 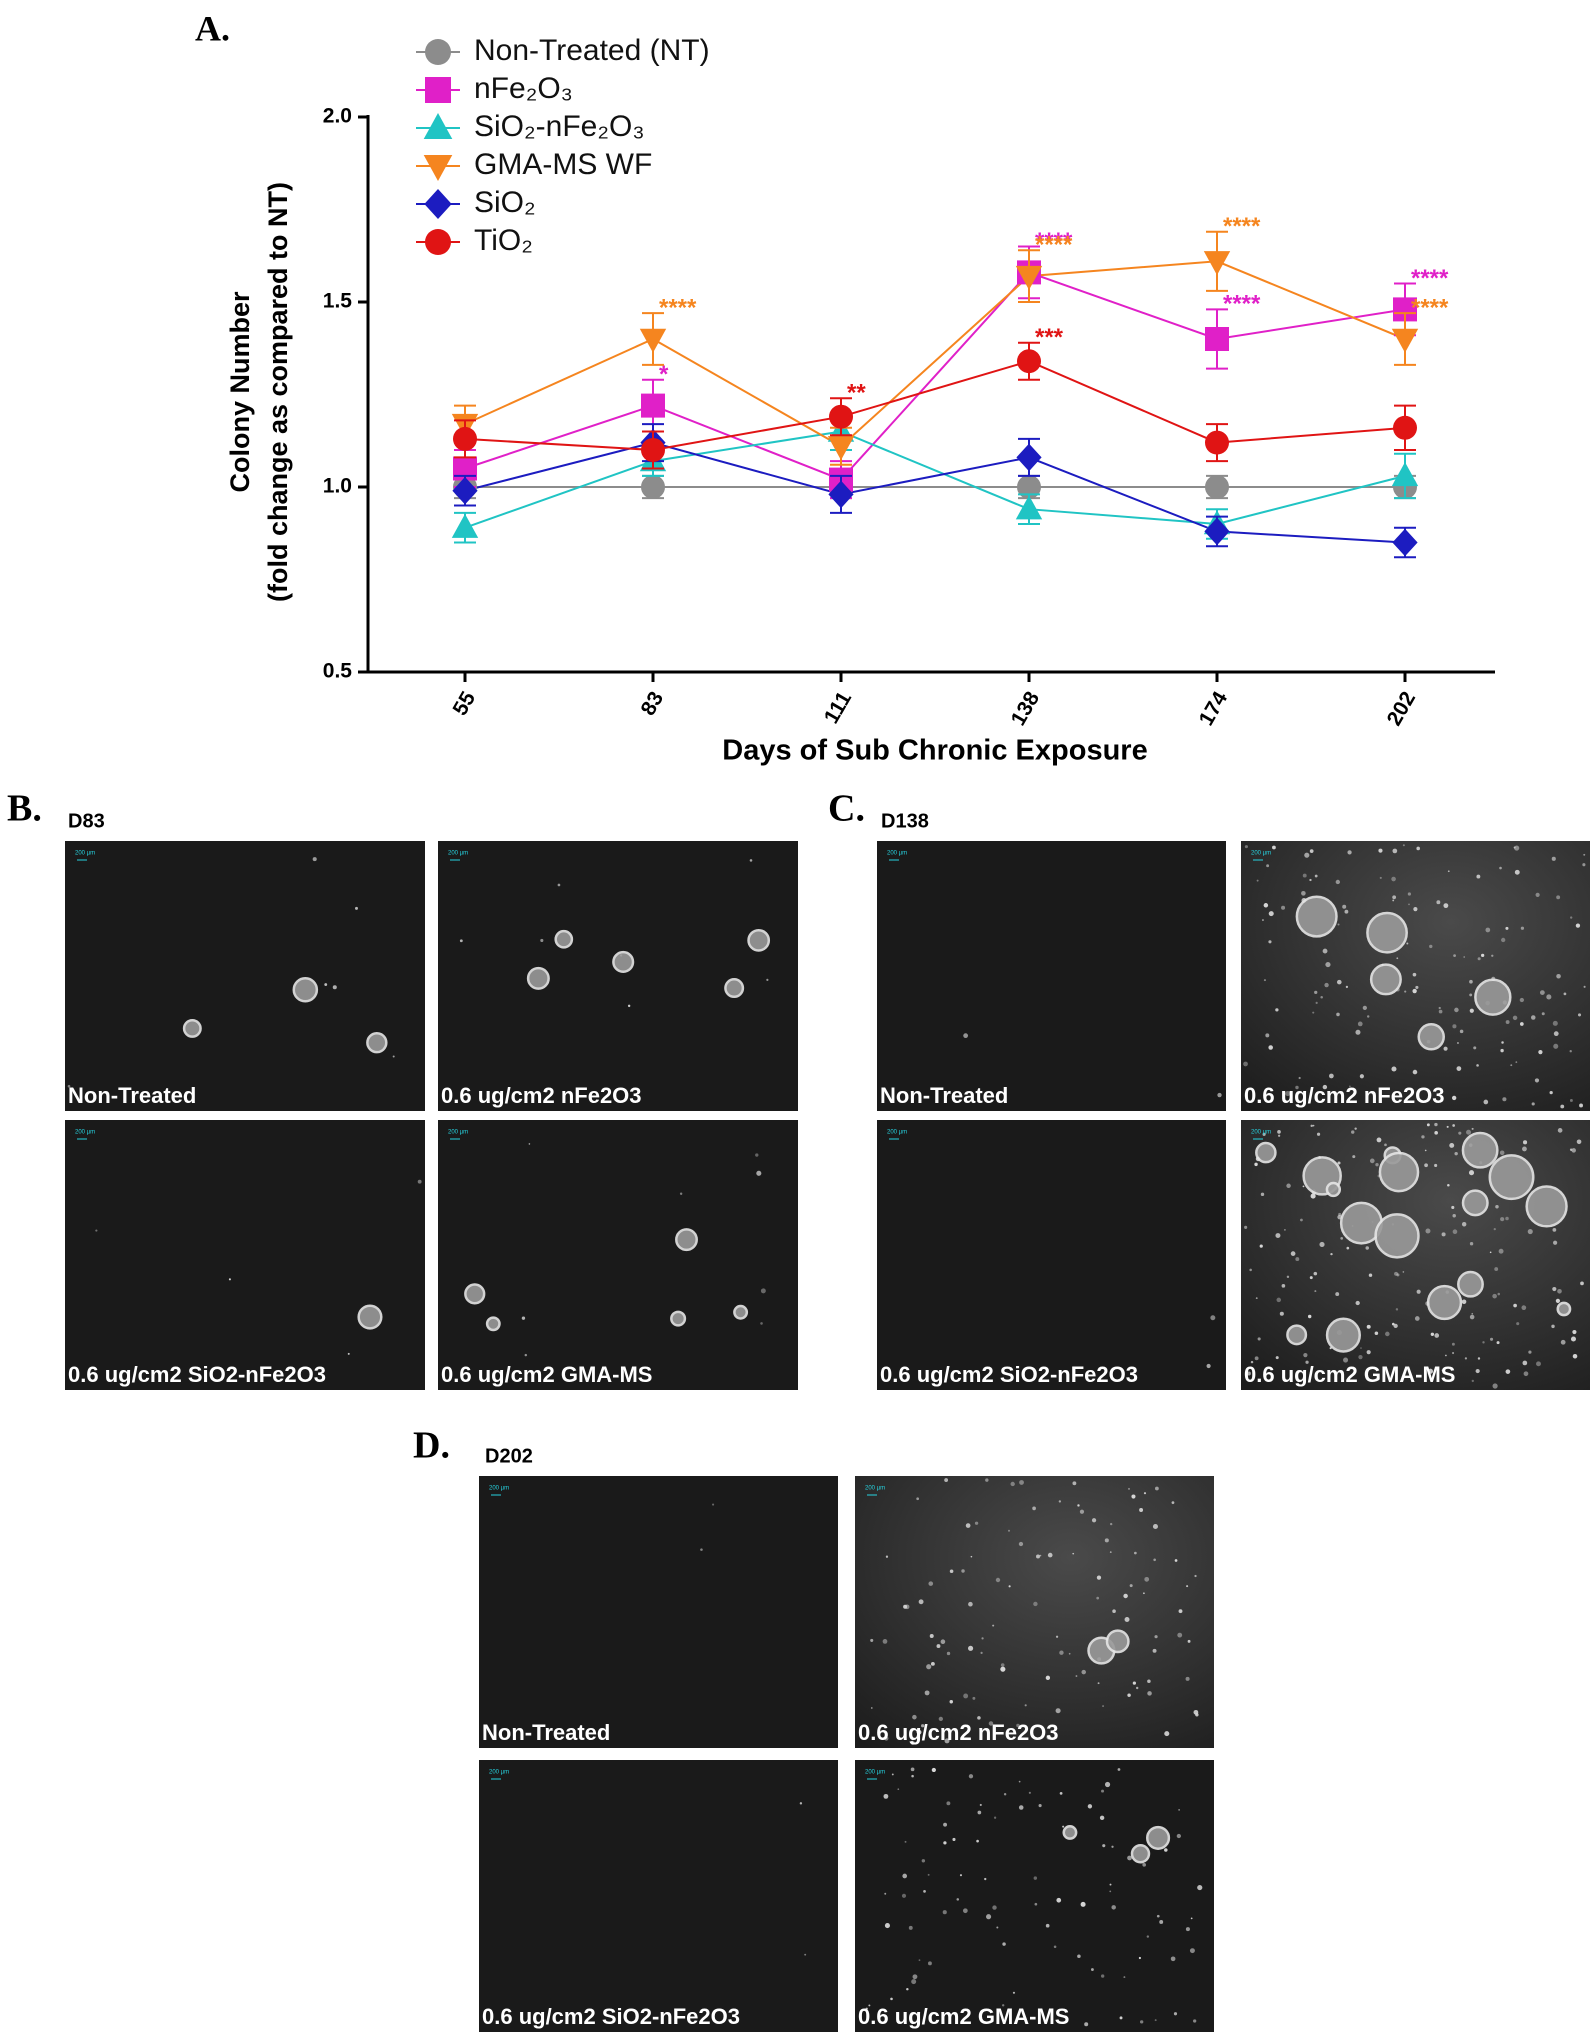 I want to click on image-caption: 0.6 ug/cm2 nFe2O3, so click(x=1344, y=1095).